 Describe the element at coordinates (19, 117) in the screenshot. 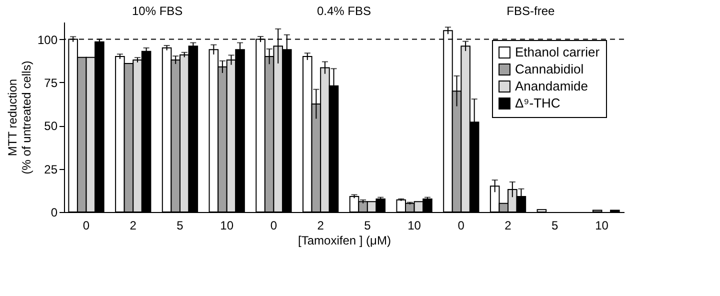

I see `y-axis-title: MTT reduction (% of untreated cells)` at that location.